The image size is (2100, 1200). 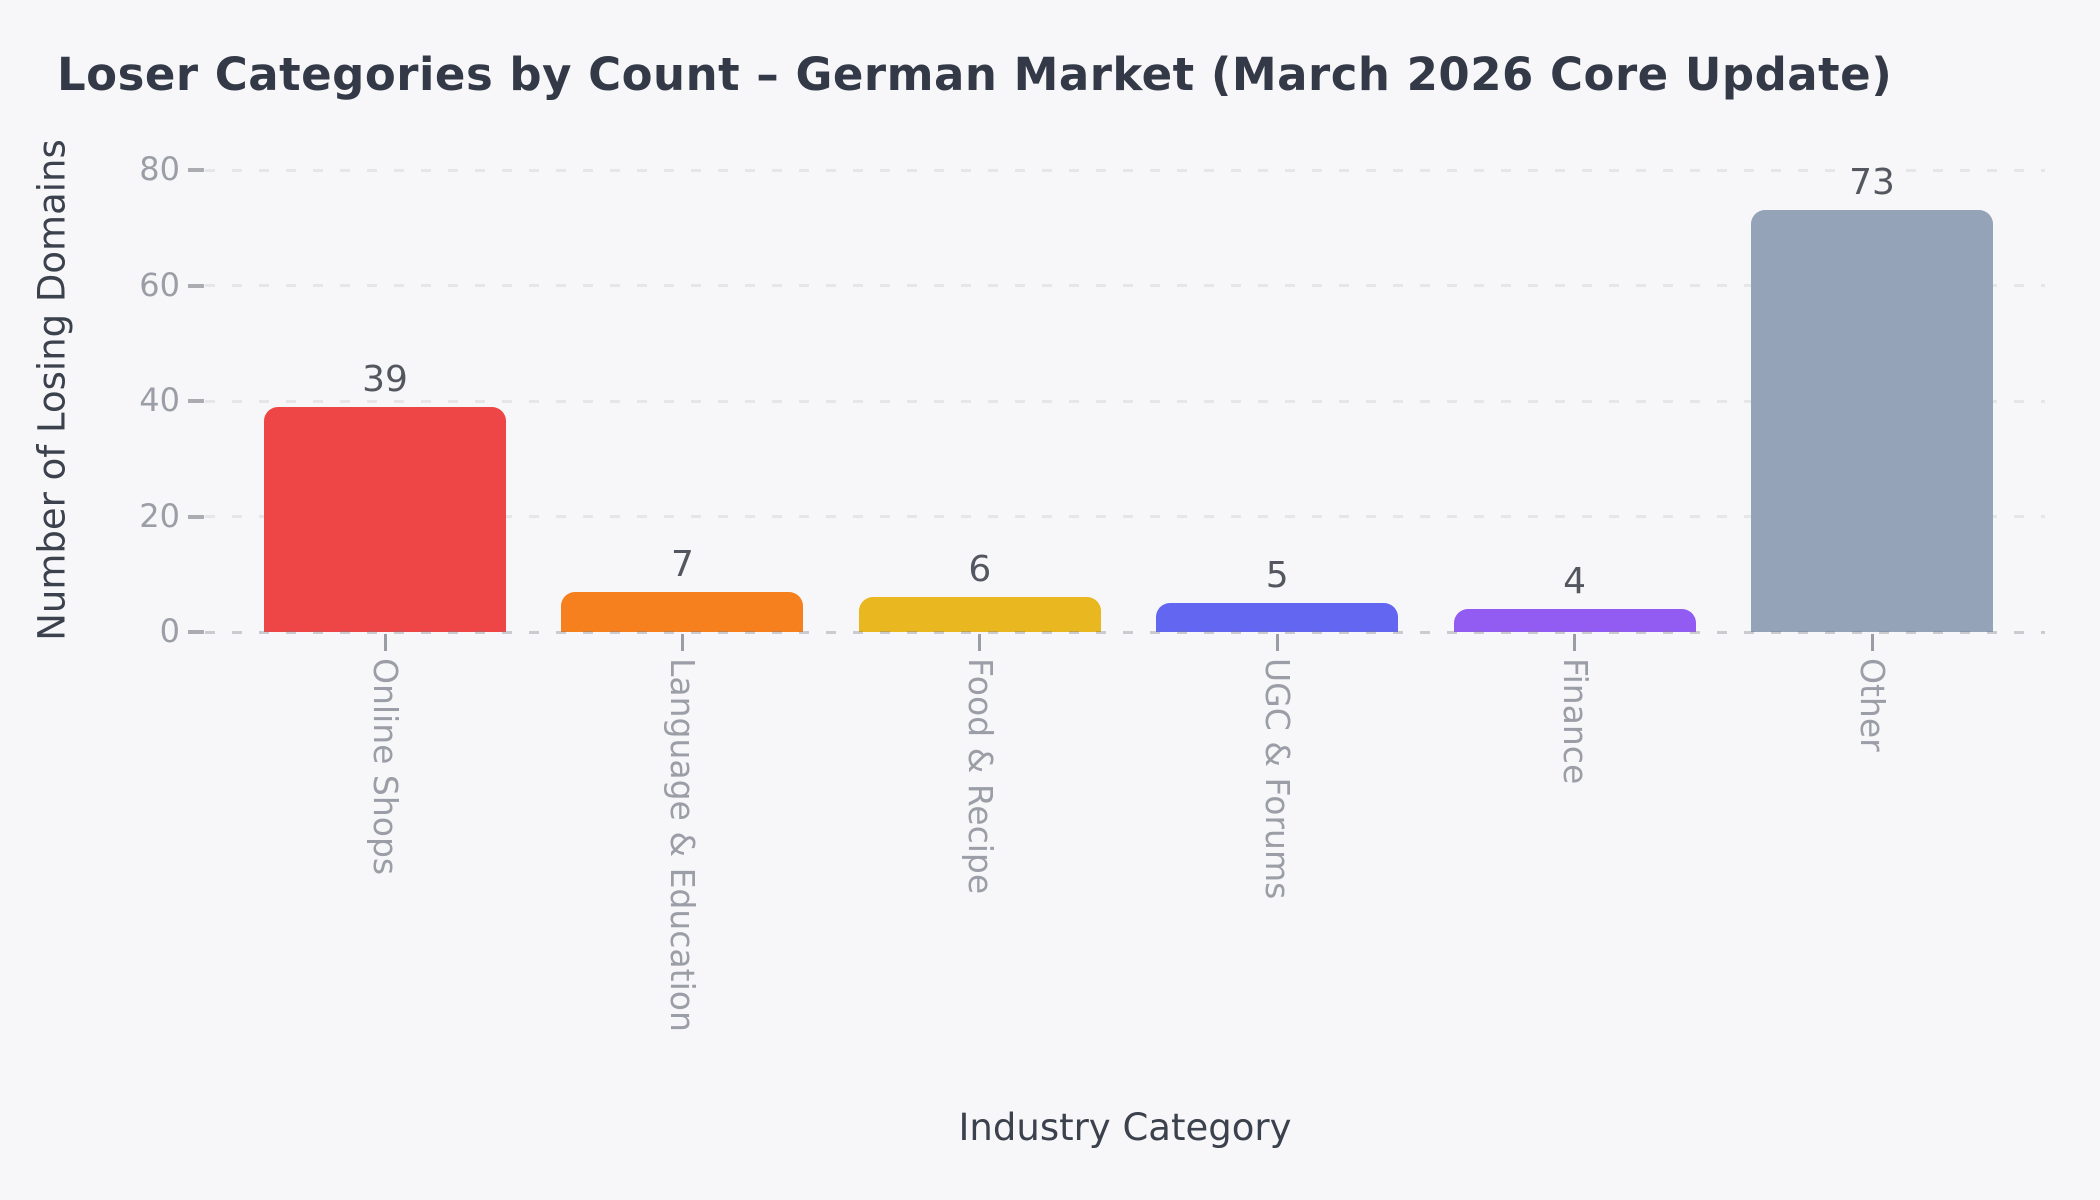 What do you see at coordinates (1575, 581) in the screenshot?
I see `value-label-finance: 4` at bounding box center [1575, 581].